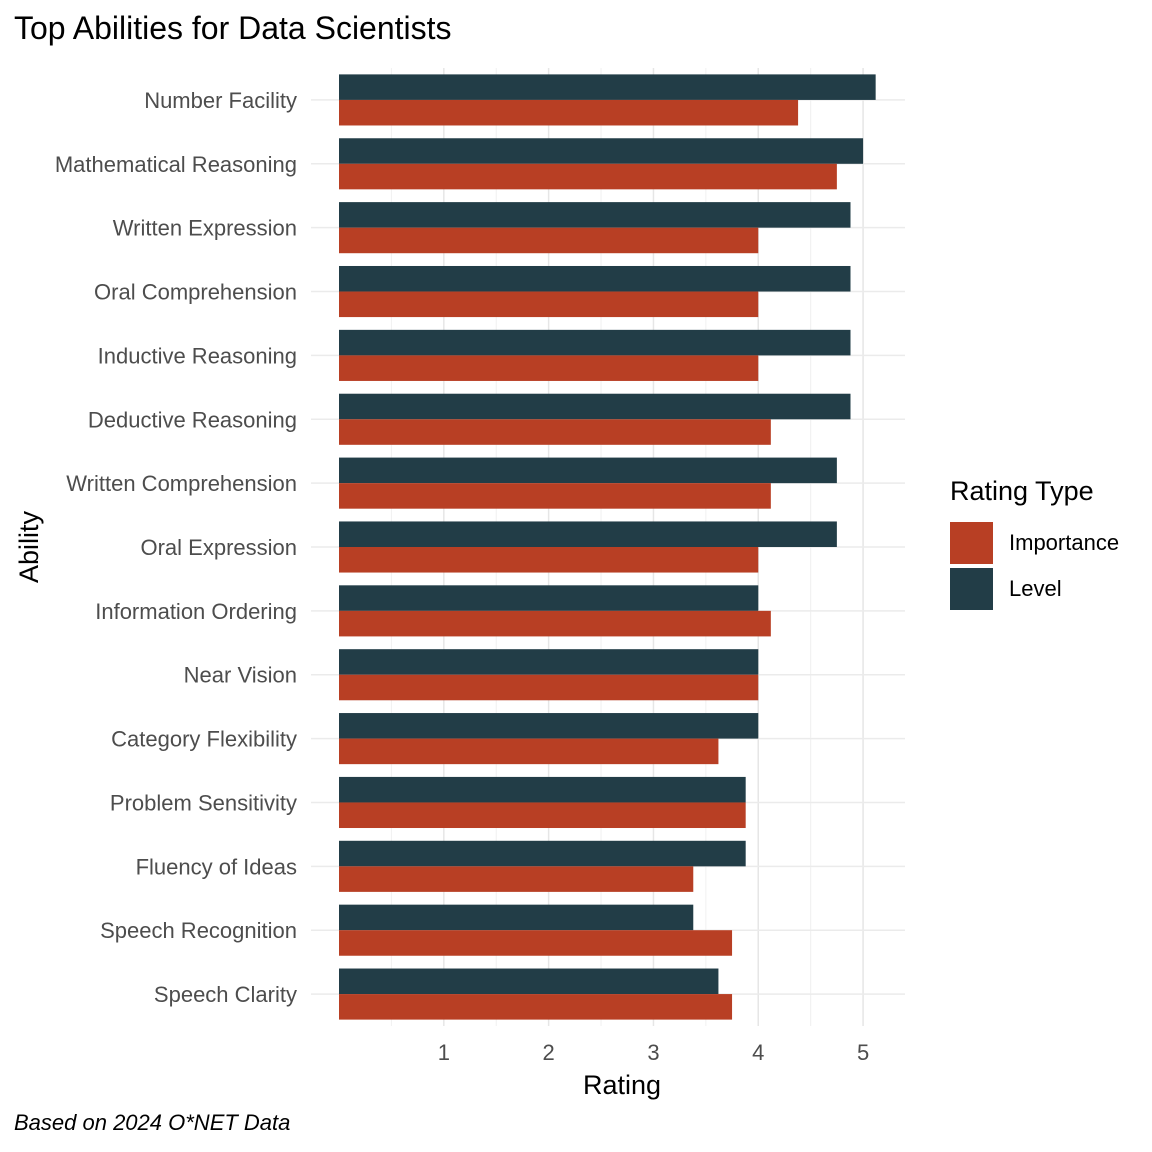 The image size is (1152, 1152). I want to click on x-tick-label: 1, so click(444, 1052).